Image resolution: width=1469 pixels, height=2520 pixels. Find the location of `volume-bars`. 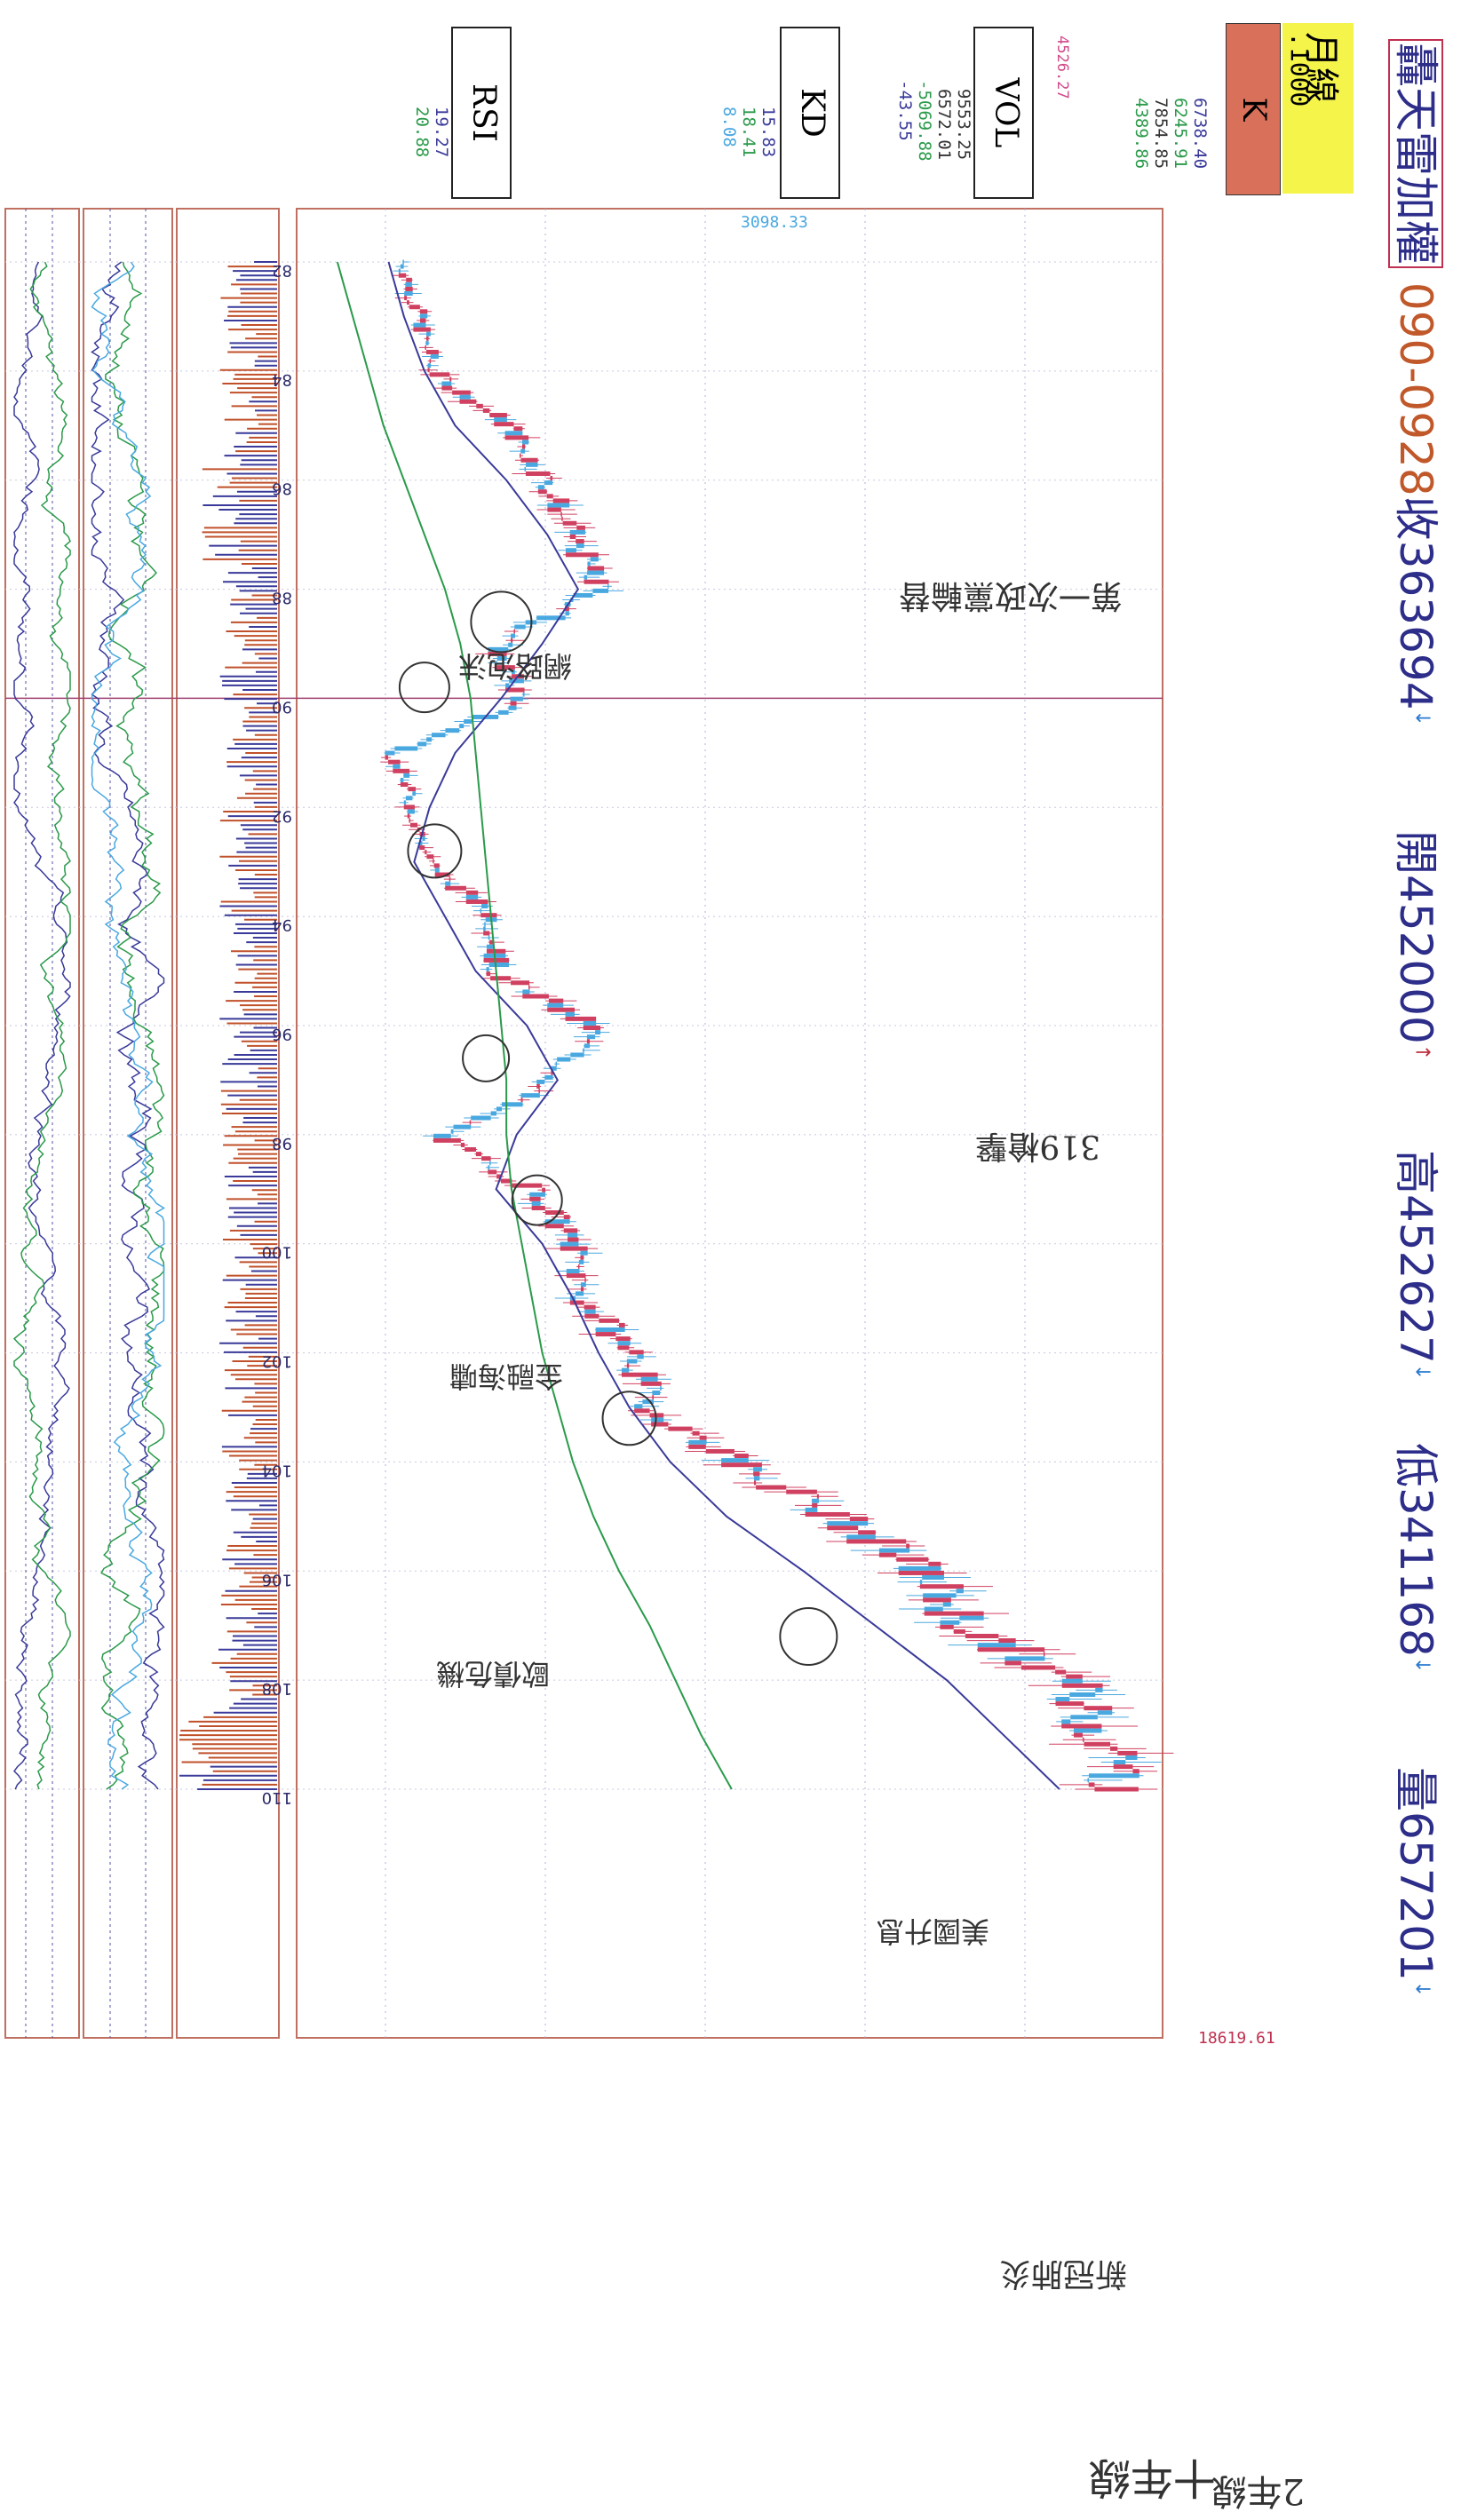

volume-bars is located at coordinates (228, 1025).